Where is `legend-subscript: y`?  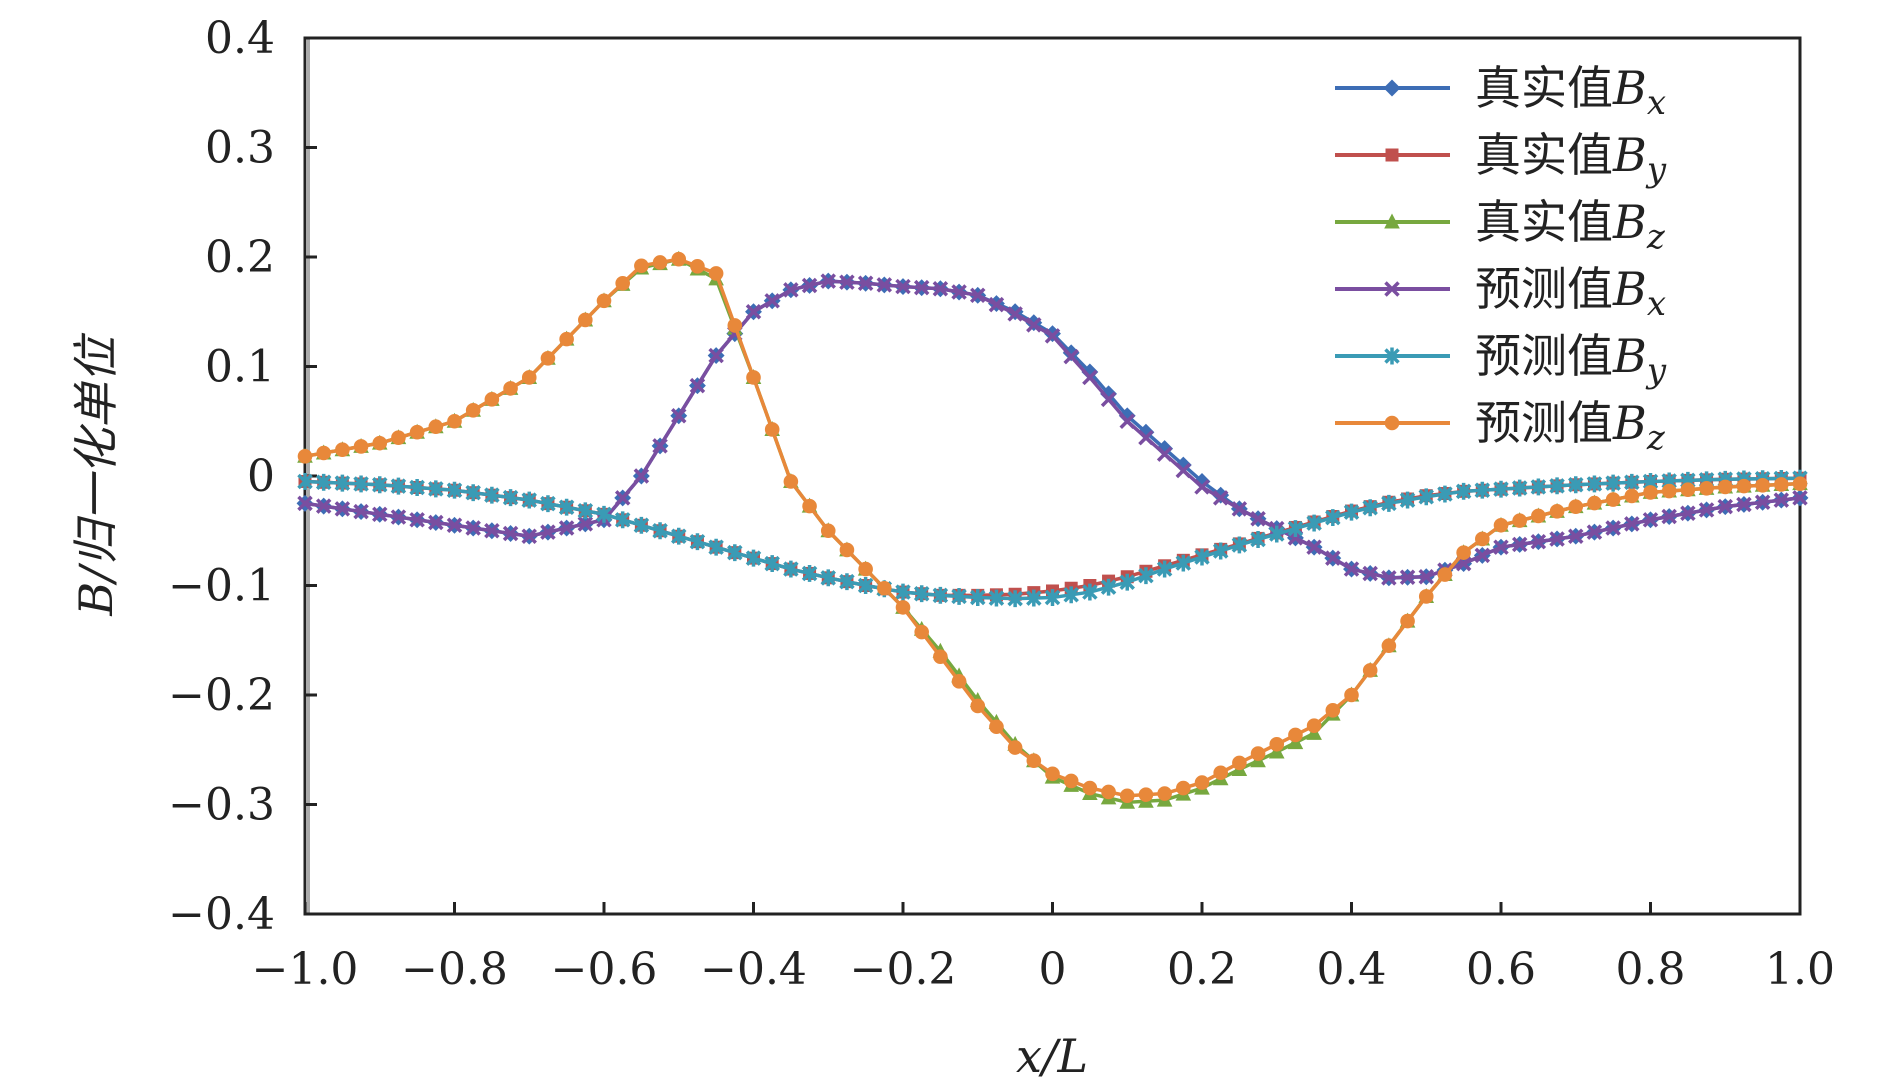 legend-subscript: y is located at coordinates (1656, 371).